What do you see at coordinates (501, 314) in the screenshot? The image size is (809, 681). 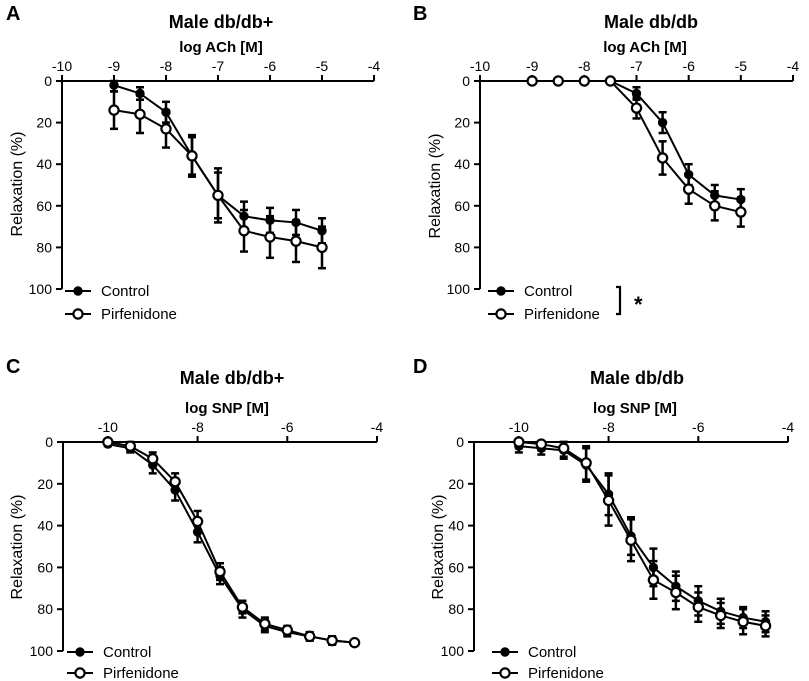 I see `legend-marker-open` at bounding box center [501, 314].